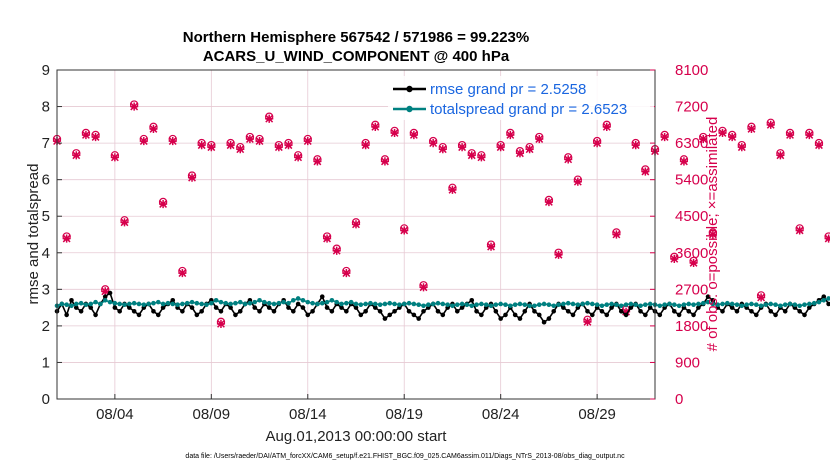  Describe the element at coordinates (33, 234) in the screenshot. I see `y-axis-left-label: rmse and totalspread` at that location.